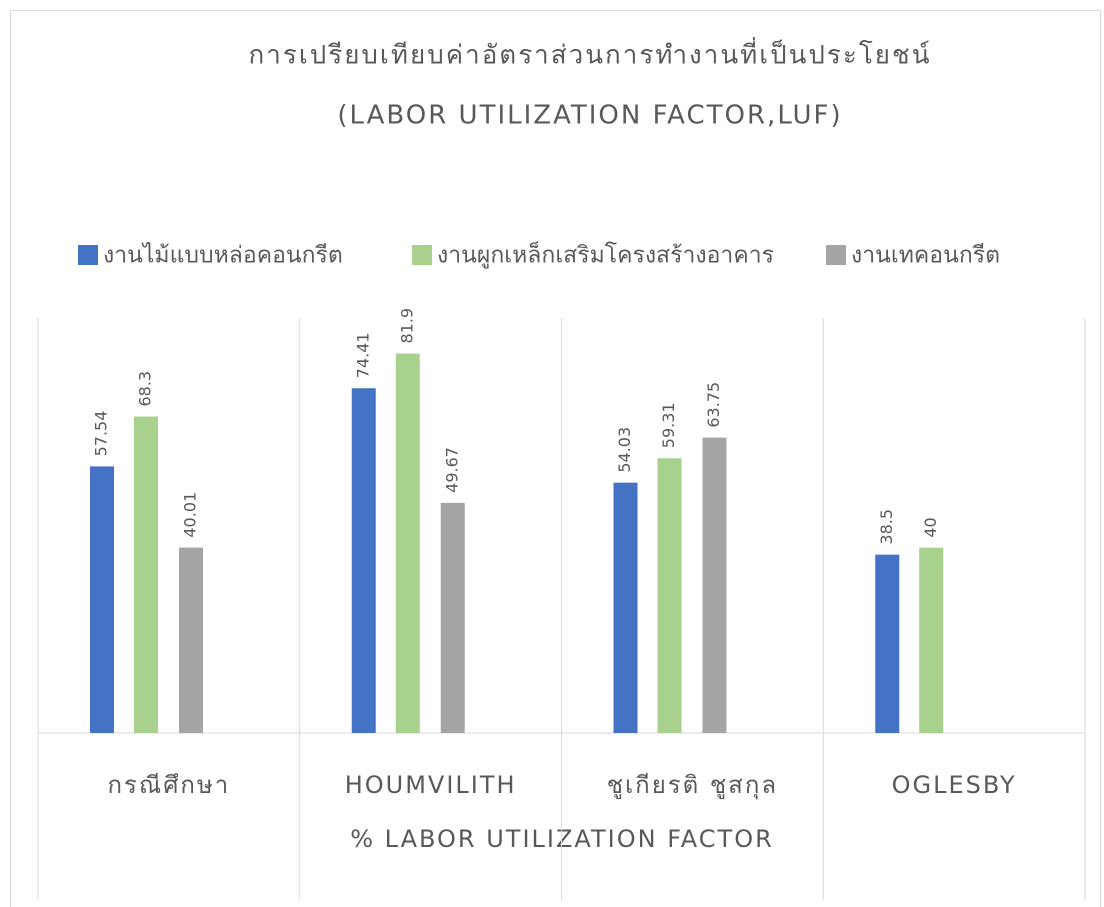 The width and height of the screenshot is (1104, 907). What do you see at coordinates (930, 527) in the screenshot?
I see `data-label: 40` at bounding box center [930, 527].